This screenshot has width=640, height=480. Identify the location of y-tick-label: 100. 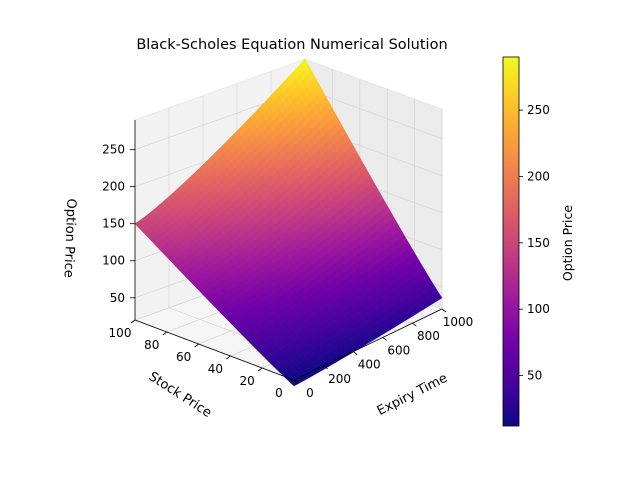
(120, 333).